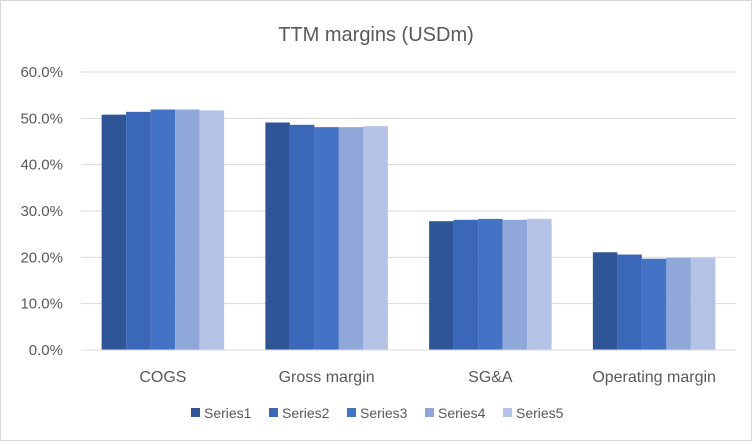  Describe the element at coordinates (462, 413) in the screenshot. I see `legend-label: Series4` at that location.